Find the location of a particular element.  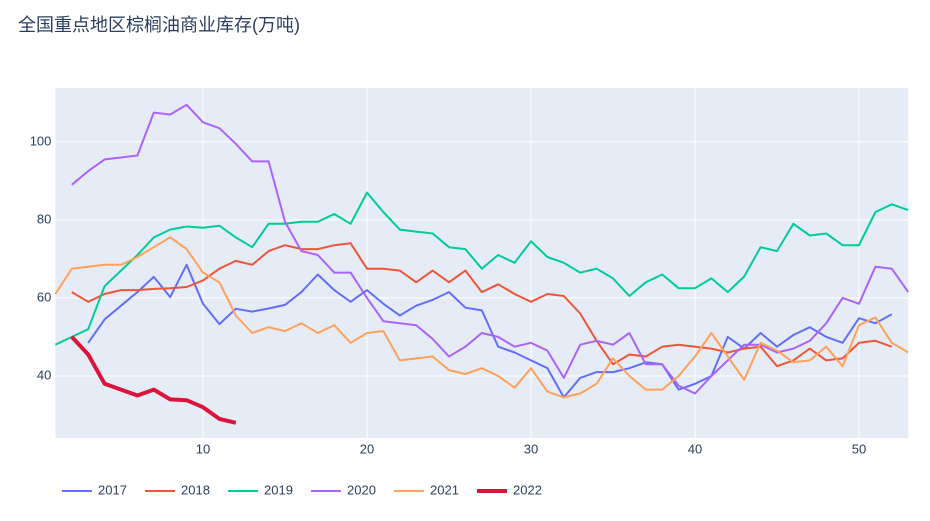

x-tick-label: 40 is located at coordinates (695, 448).